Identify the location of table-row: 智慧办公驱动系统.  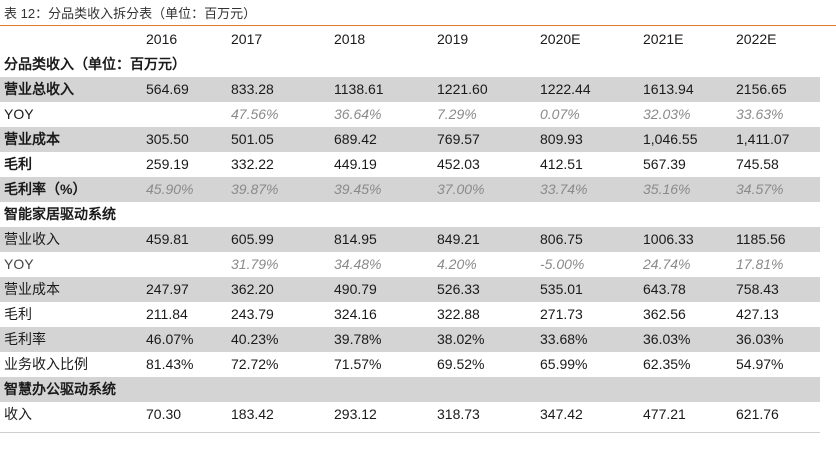
(410, 389).